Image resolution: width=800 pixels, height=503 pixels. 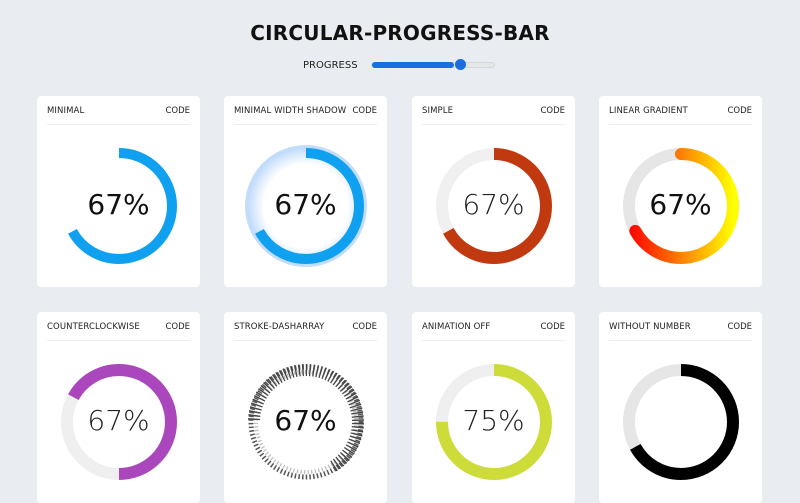 I want to click on card-title: COUNTERCLOCKWISE, so click(x=93, y=327).